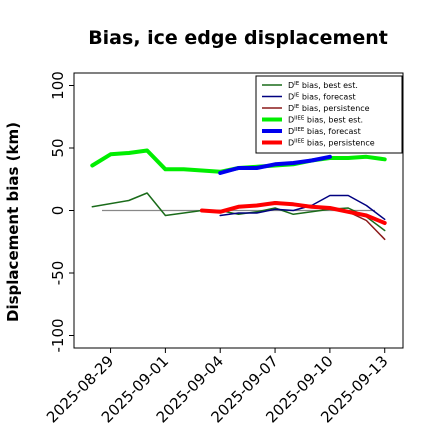 Image resolution: width=440 pixels, height=440 pixels. I want to click on y-axis-label: Displacement bias (km), so click(13, 222).